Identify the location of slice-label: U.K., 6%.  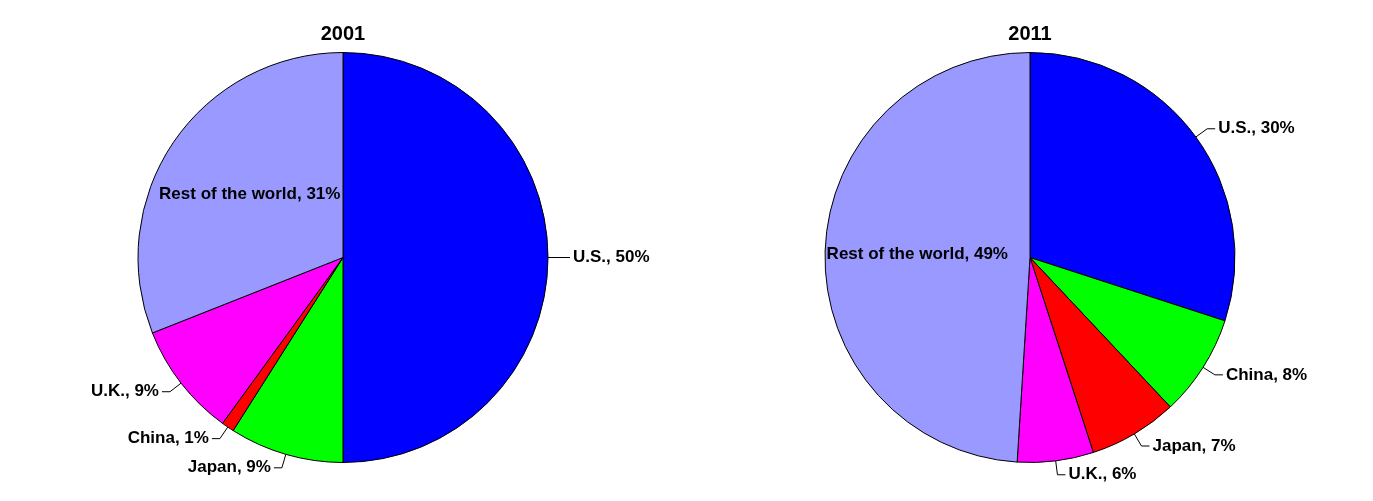
(1102, 474).